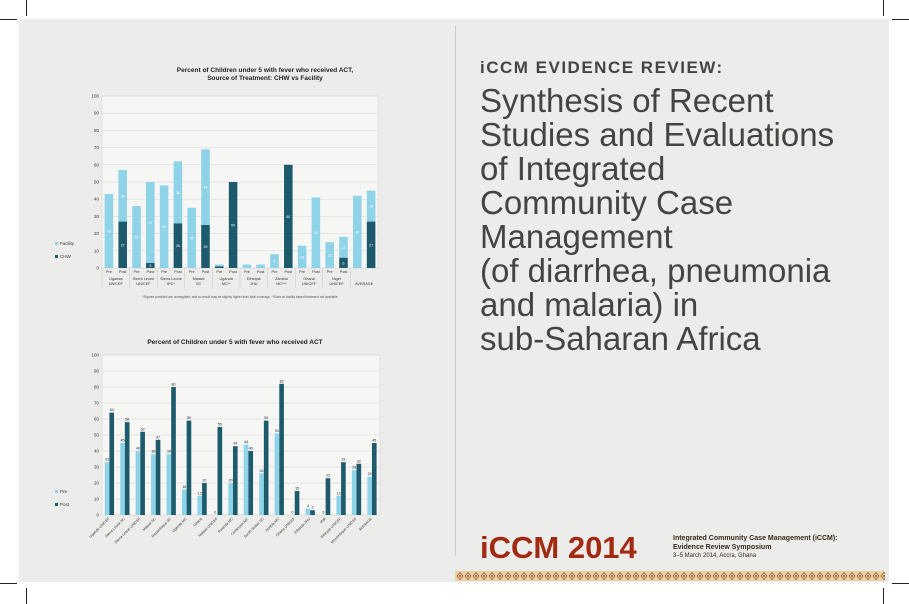 This screenshot has height=604, width=909. I want to click on data-label: 44, so click(206, 188).